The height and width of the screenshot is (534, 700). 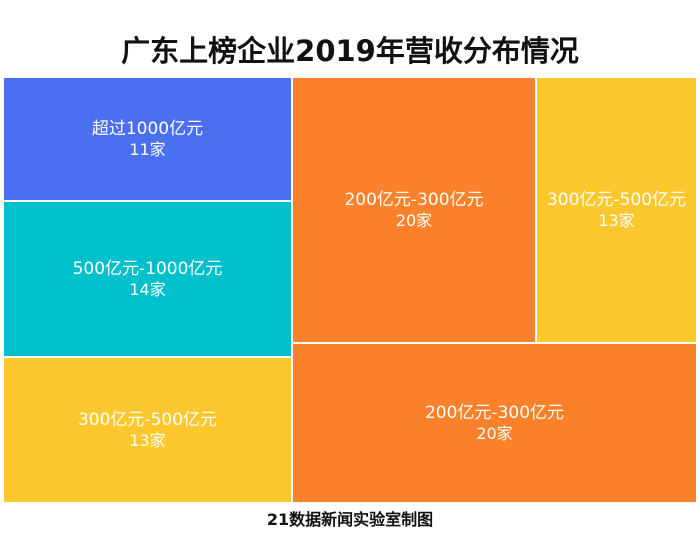 I want to click on tile-count: 14家, so click(x=147, y=289).